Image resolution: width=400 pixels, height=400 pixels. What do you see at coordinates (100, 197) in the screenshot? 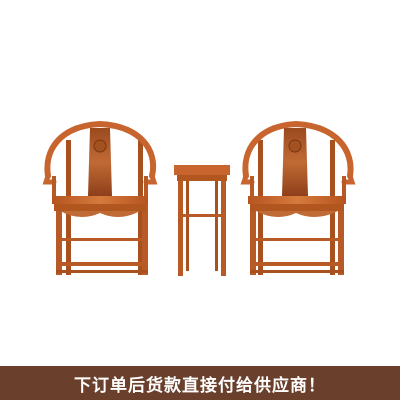
I see `left-armchair` at bounding box center [100, 197].